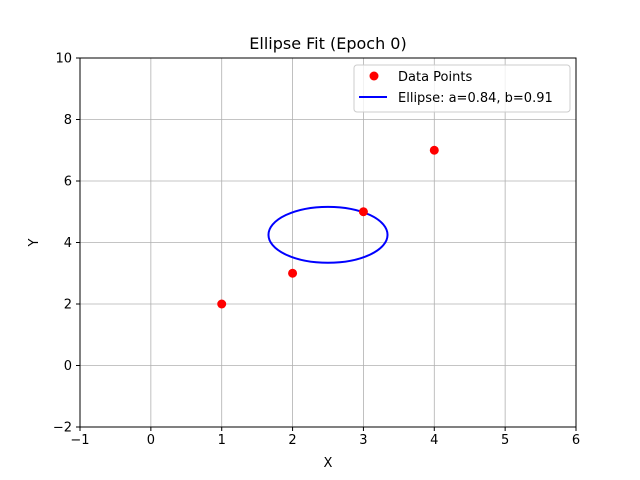  What do you see at coordinates (62, 428) in the screenshot?
I see `y-tick-label: −2` at bounding box center [62, 428].